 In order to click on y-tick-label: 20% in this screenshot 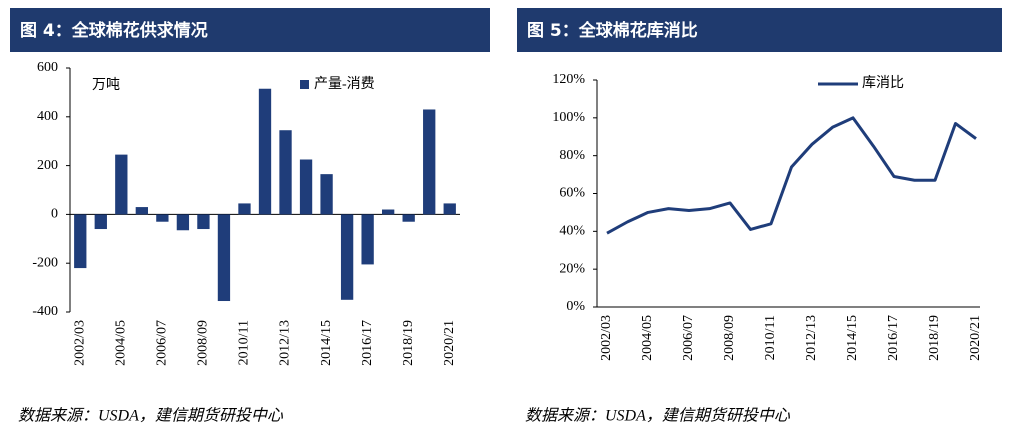, I will do `click(572, 268)`.